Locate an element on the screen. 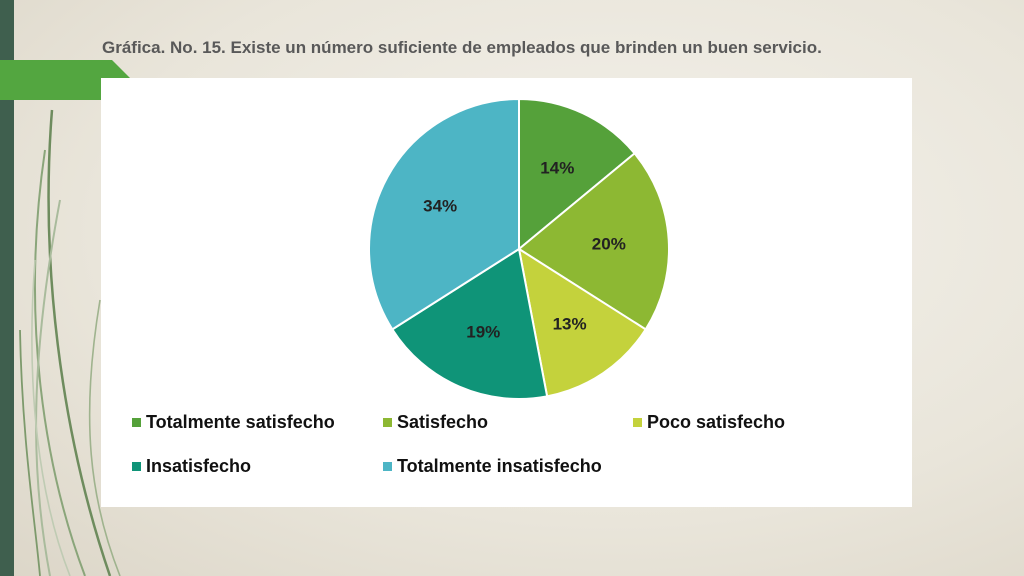 The width and height of the screenshot is (1024, 576). green-accent-bar is located at coordinates (65, 80).